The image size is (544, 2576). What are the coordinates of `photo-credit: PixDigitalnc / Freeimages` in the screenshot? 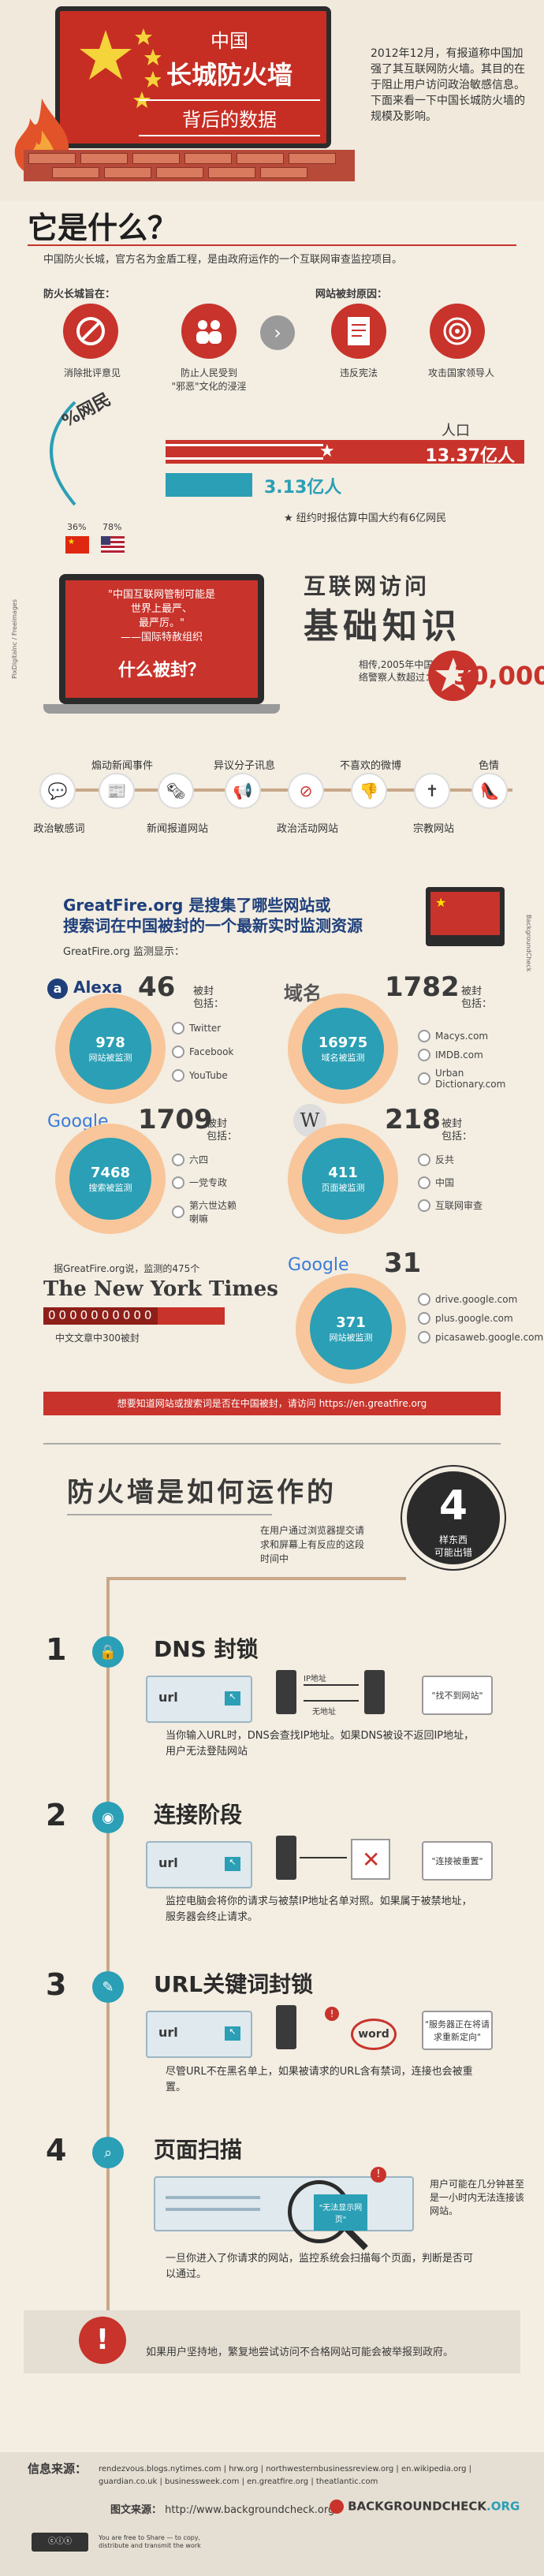 It's located at (14, 639).